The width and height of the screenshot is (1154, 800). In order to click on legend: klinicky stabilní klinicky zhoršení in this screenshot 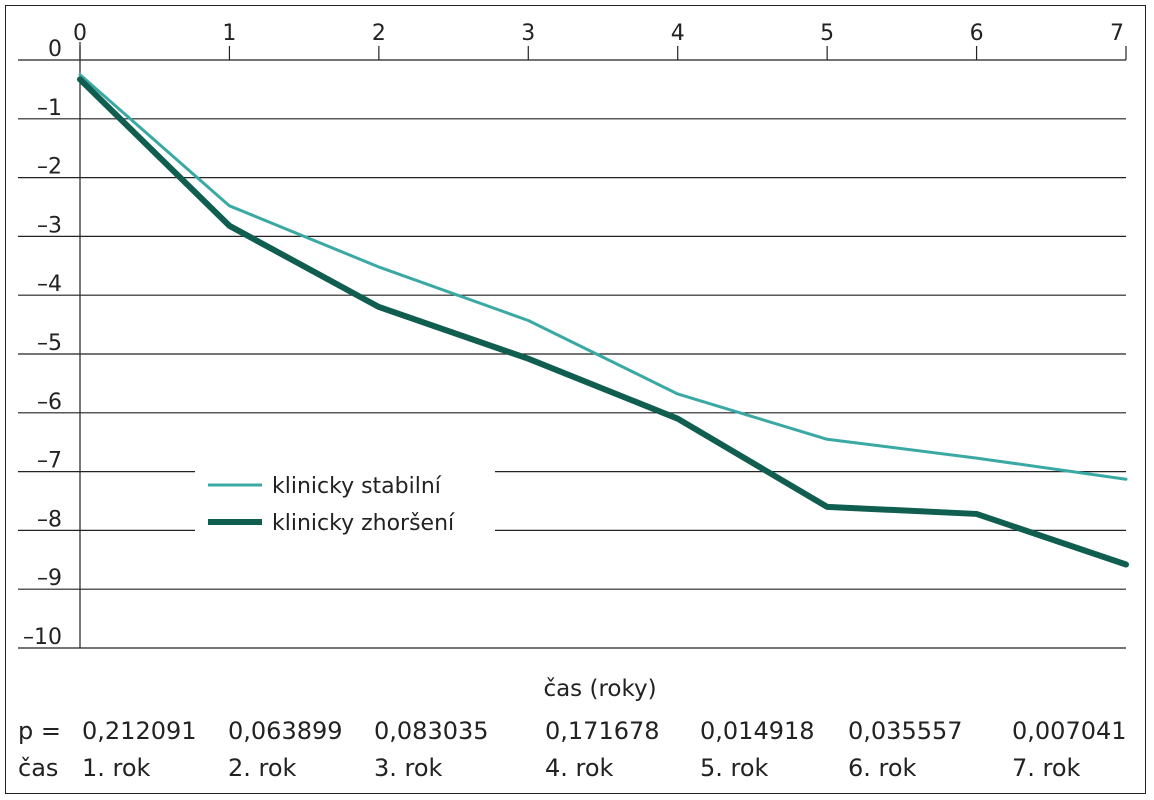, I will do `click(345, 502)`.